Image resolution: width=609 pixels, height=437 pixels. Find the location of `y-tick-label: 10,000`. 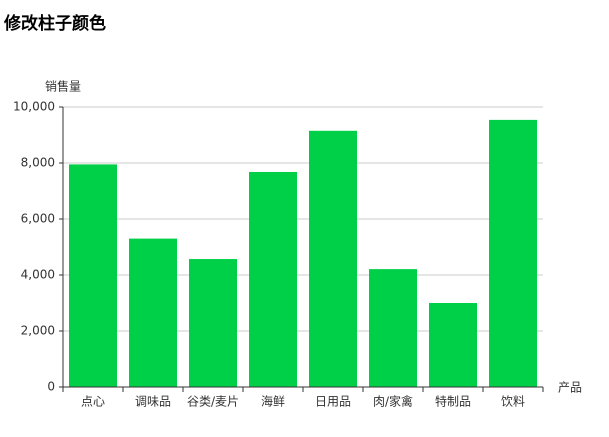

y-tick-label: 10,000 is located at coordinates (34, 107).